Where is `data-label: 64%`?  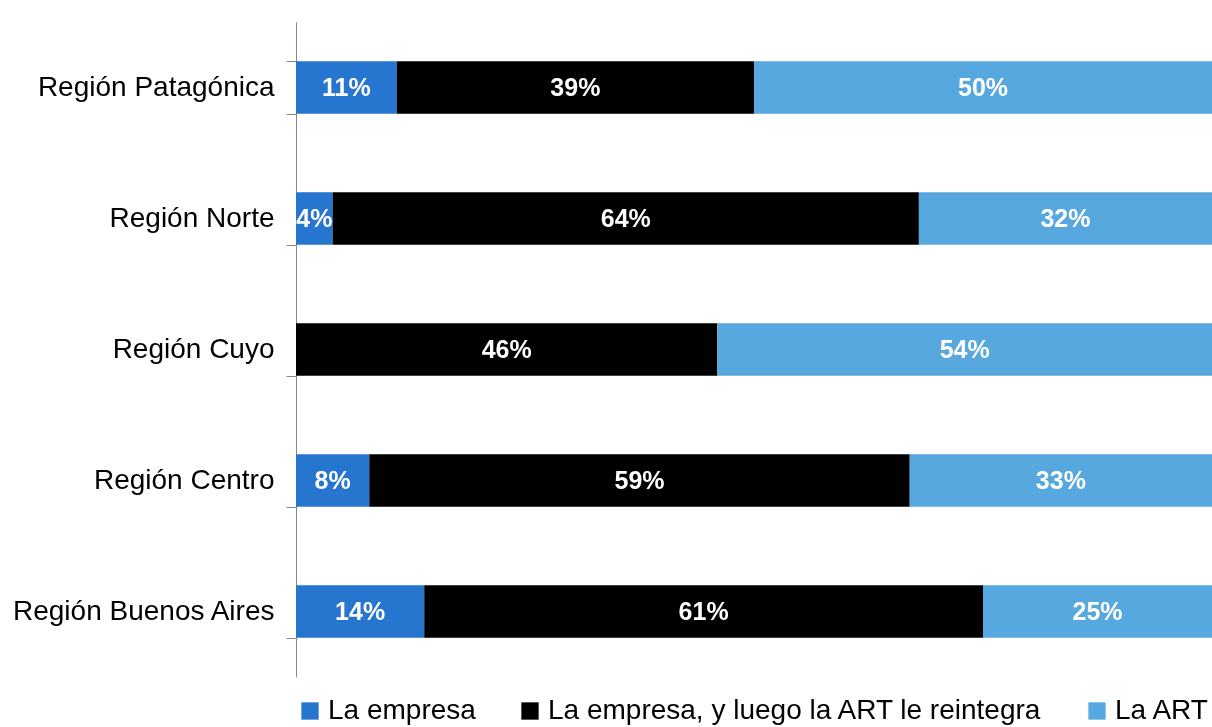 data-label: 64% is located at coordinates (625, 217).